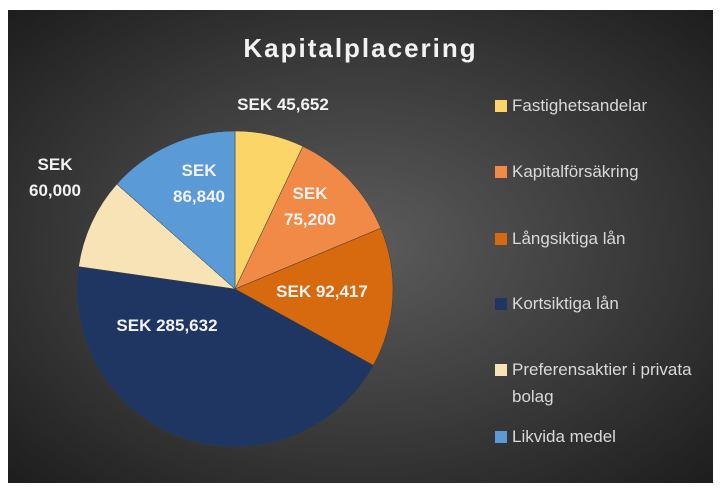  What do you see at coordinates (564, 436) in the screenshot?
I see `legend-label: Likvida medel` at bounding box center [564, 436].